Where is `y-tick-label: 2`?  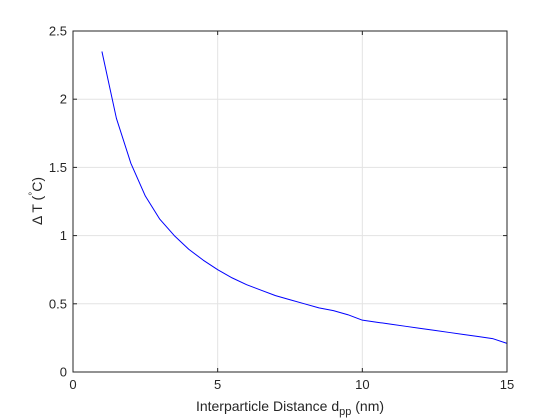
y-tick-label: 2 is located at coordinates (63, 99).